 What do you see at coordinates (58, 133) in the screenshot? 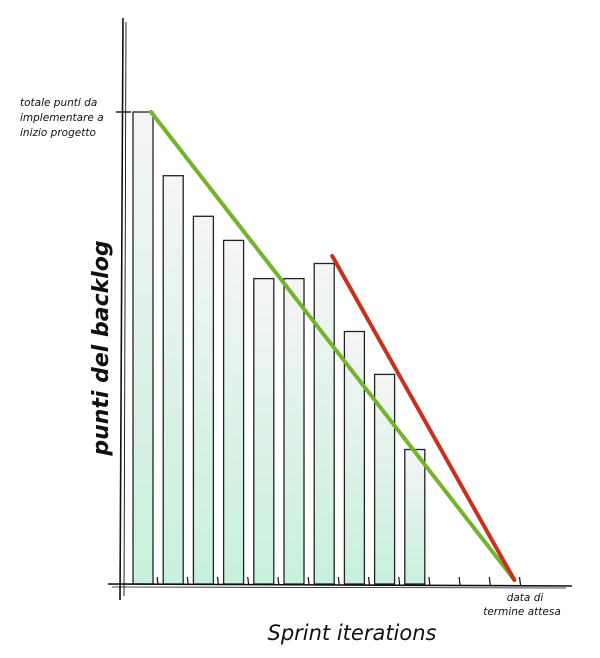
I see `y-max-annotation-line-3: inizio progetto` at bounding box center [58, 133].